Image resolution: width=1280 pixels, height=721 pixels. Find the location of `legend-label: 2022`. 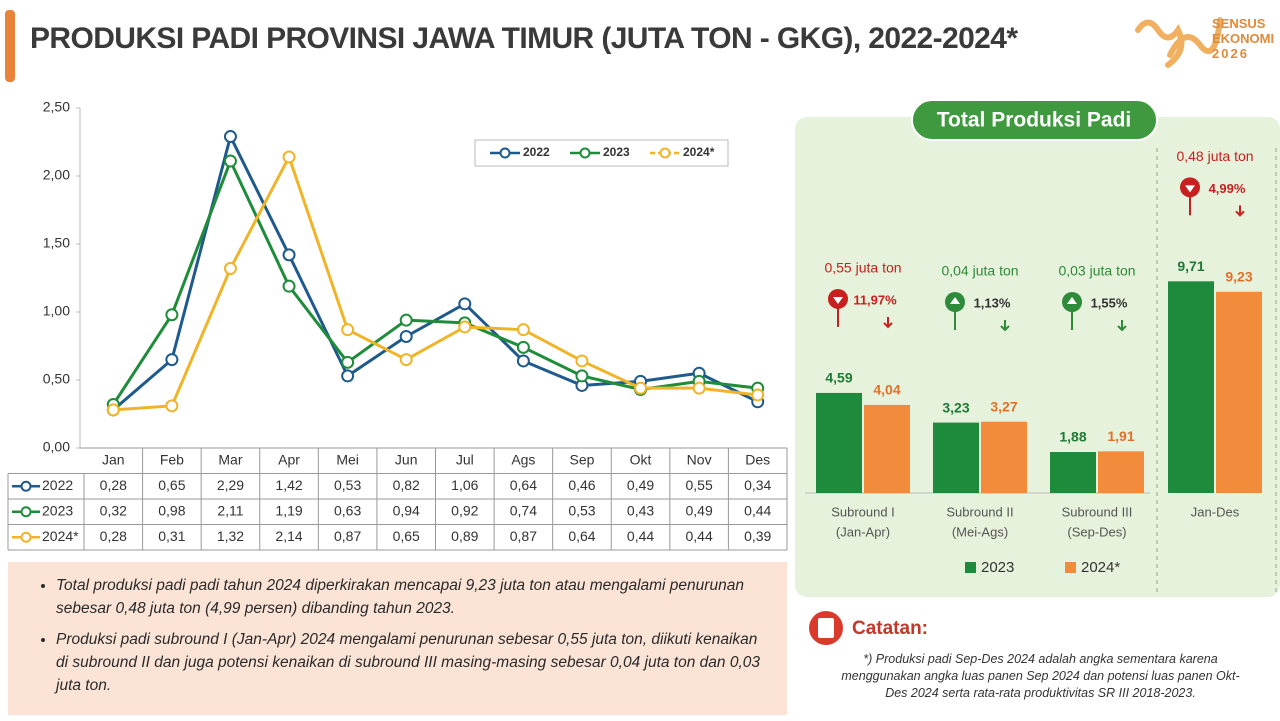

legend-label: 2022 is located at coordinates (536, 152).